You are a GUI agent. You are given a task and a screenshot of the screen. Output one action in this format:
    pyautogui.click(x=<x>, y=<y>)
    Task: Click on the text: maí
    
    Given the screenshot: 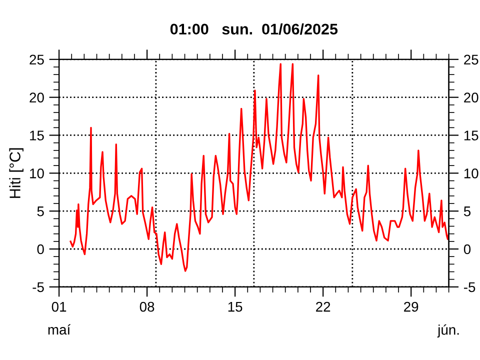 What is the action you would take?
    pyautogui.click(x=59, y=329)
    